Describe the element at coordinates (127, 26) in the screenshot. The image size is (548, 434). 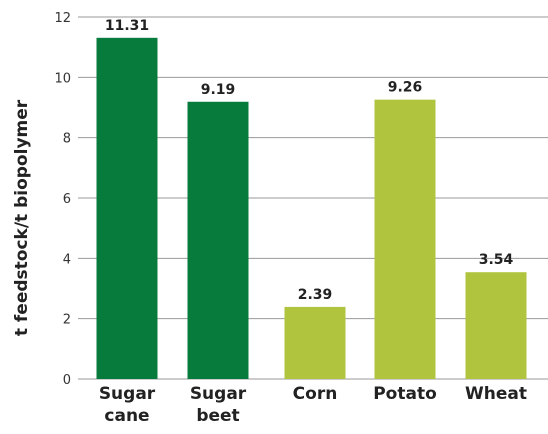
I see `data-label: 11.31` at that location.